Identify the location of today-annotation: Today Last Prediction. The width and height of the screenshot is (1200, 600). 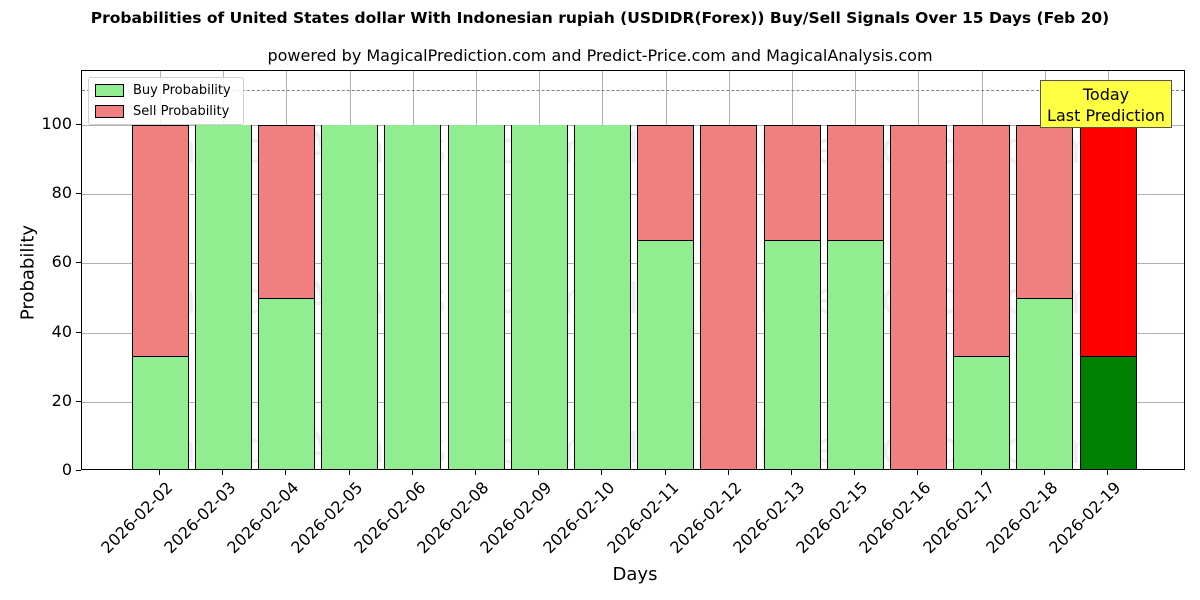
(1106, 104).